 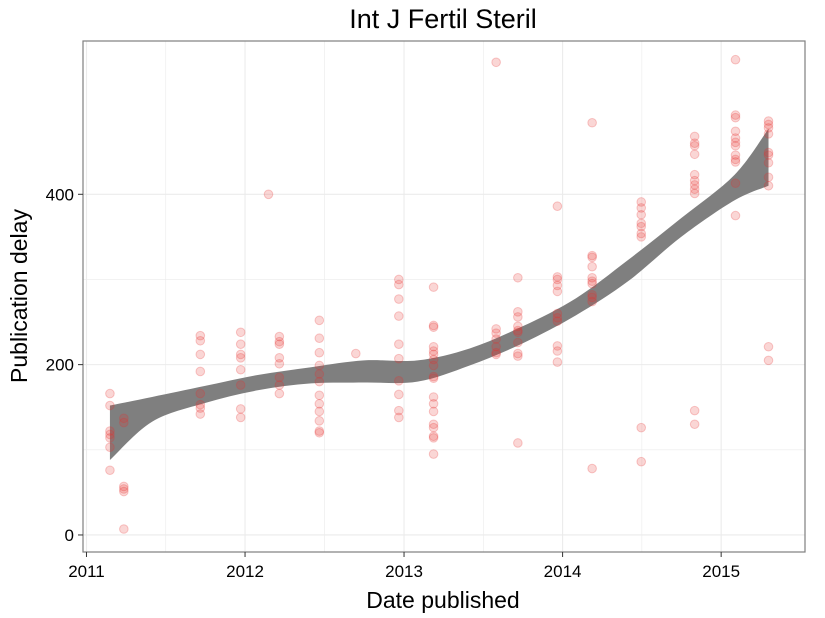 What do you see at coordinates (443, 19) in the screenshot?
I see `chart-title: Int J Fertil Steril` at bounding box center [443, 19].